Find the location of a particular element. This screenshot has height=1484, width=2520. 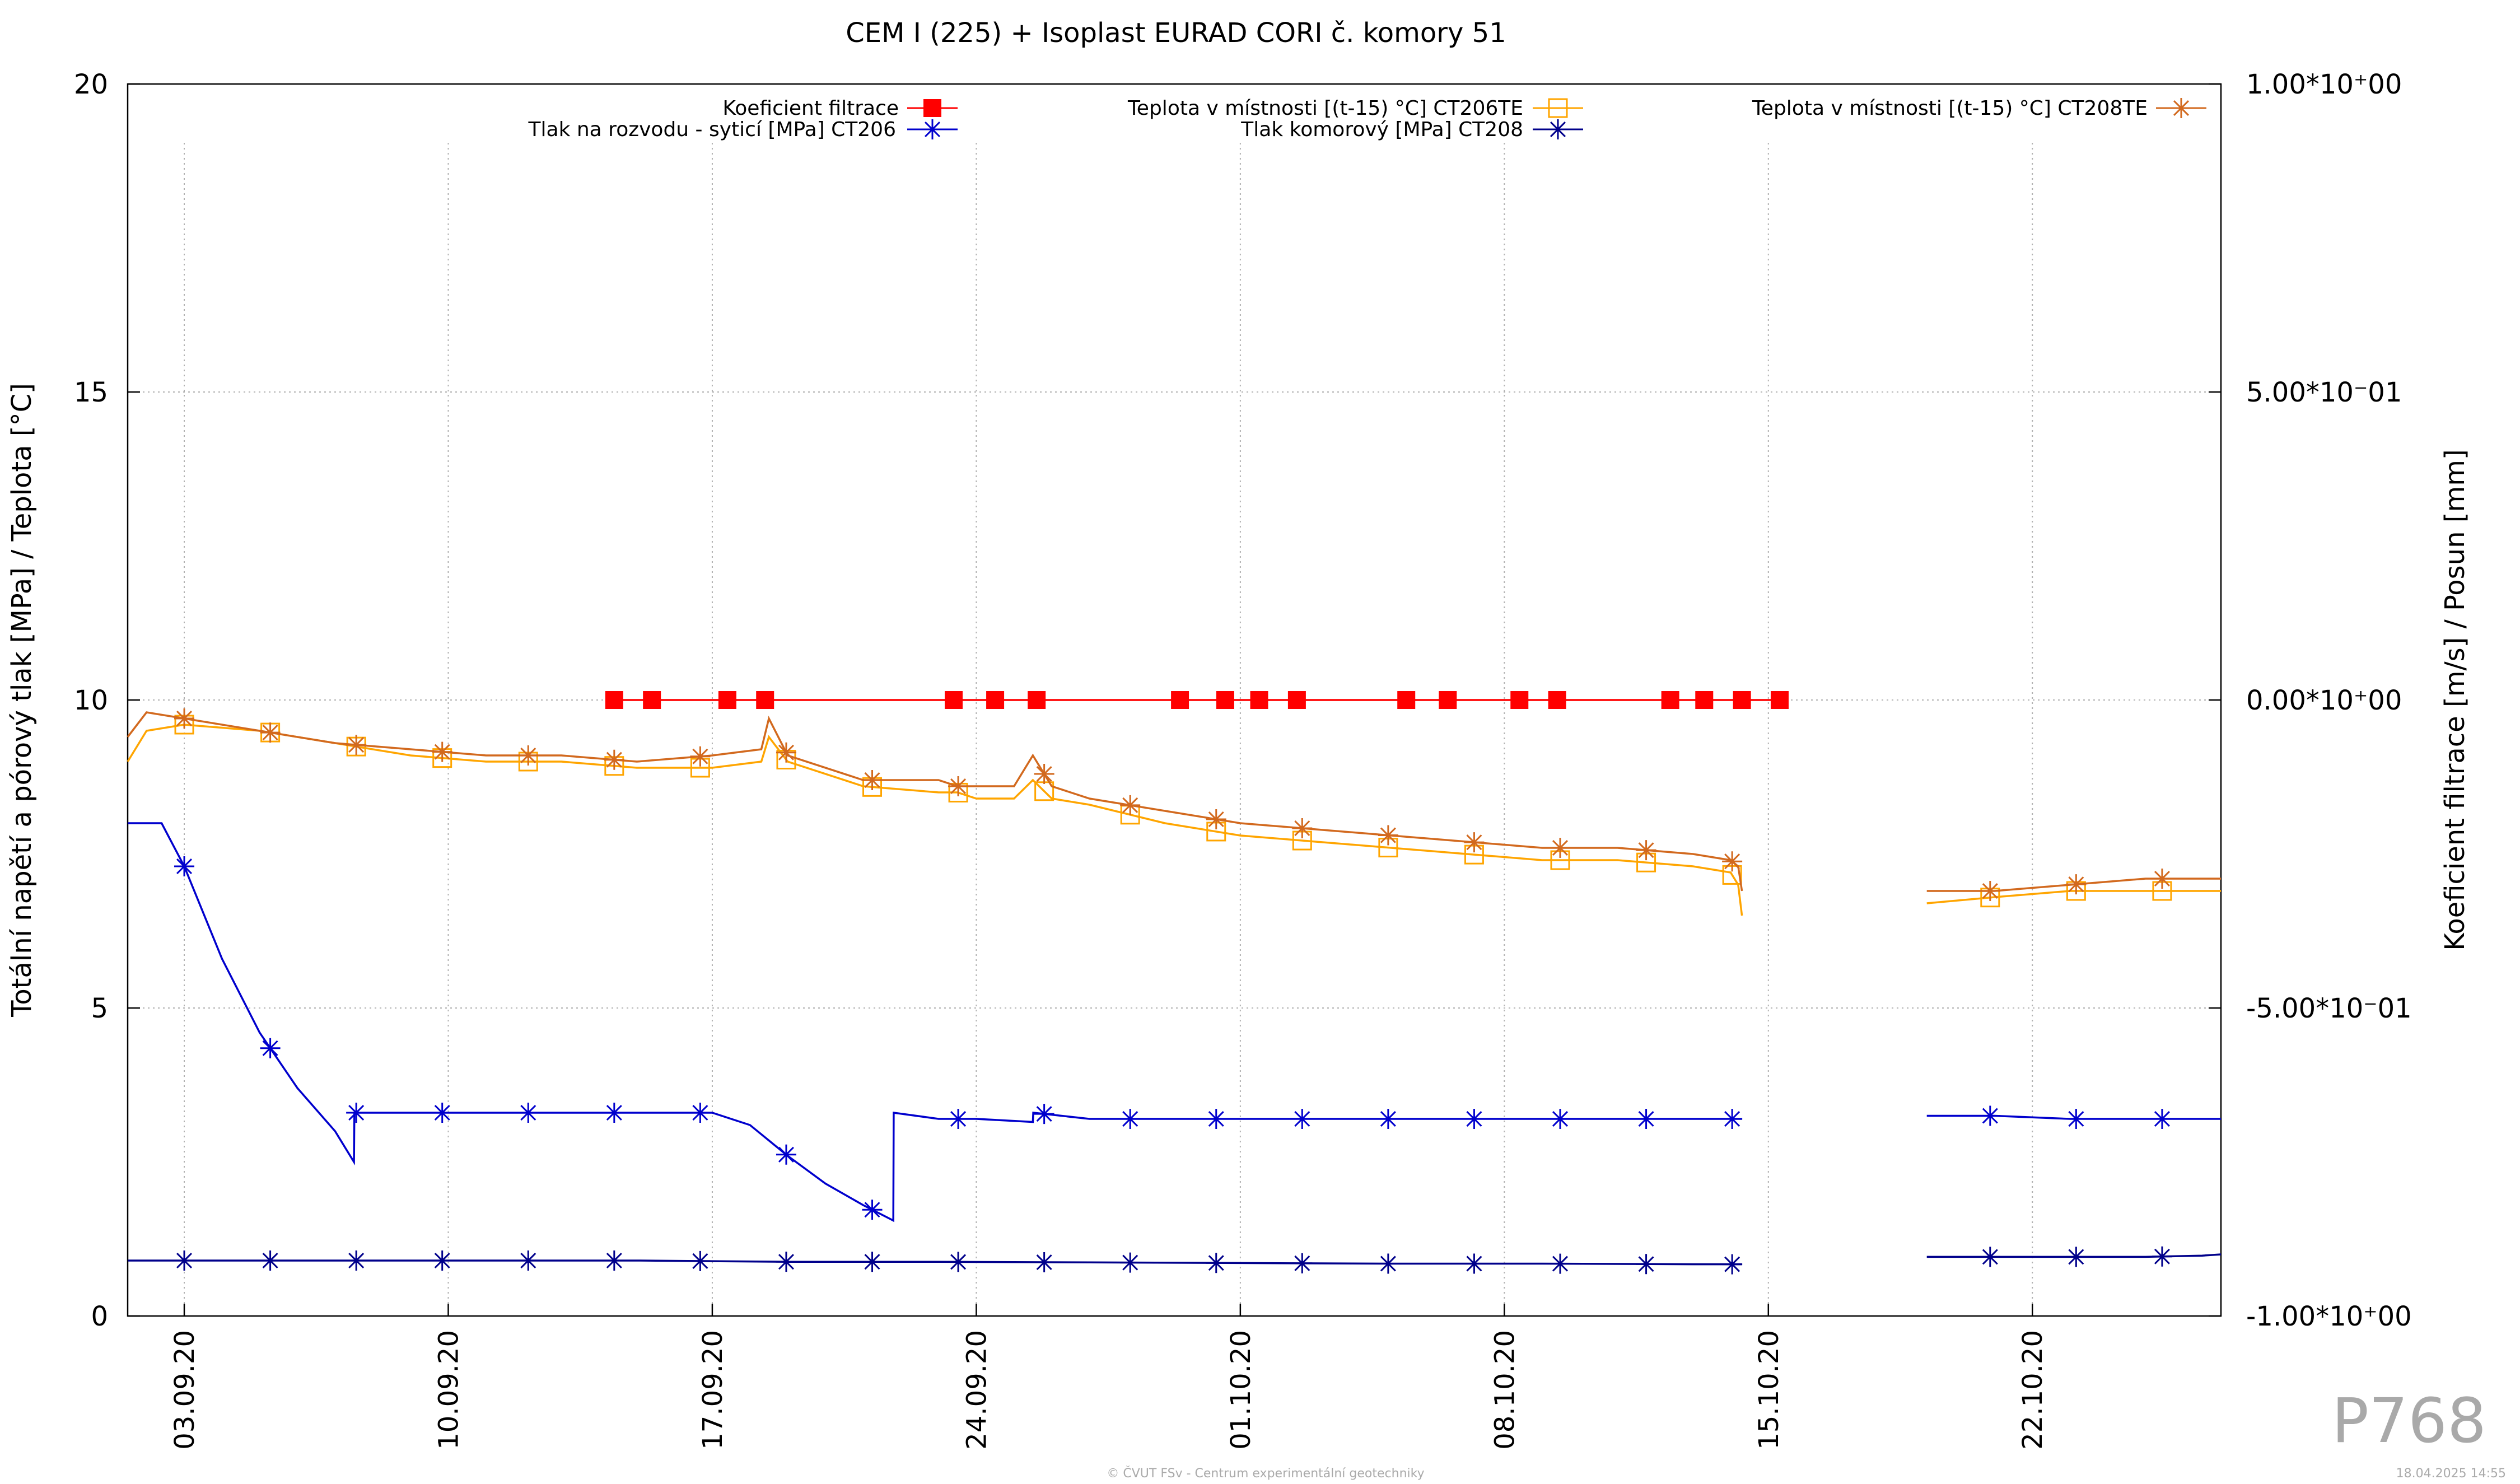

legend-label: Teplota v místnosti [(t-15) °C] CT206TE is located at coordinates (1325, 109).